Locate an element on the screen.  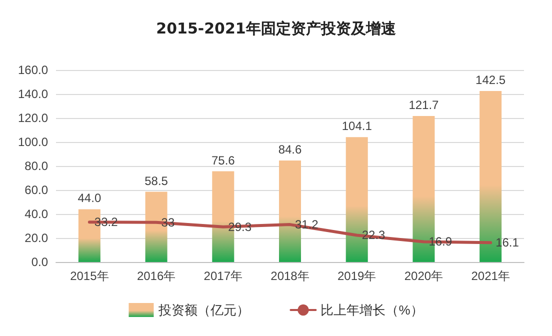
chart-title: 2015-2021年固定资产投资及增速 is located at coordinates (276, 29).